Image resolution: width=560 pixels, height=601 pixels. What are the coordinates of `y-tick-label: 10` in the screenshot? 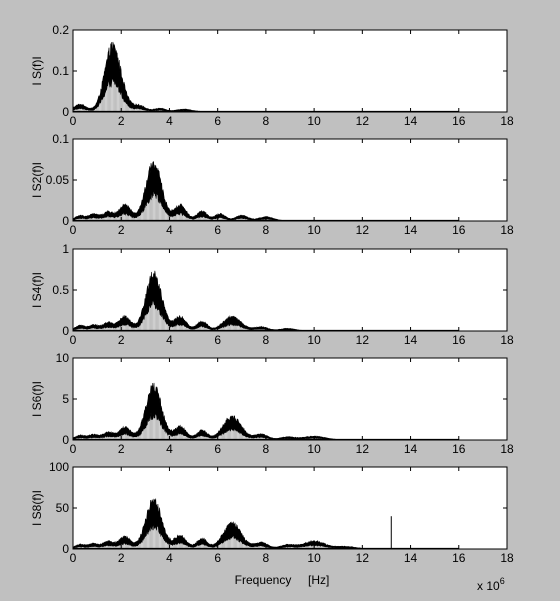 It's located at (63, 358).